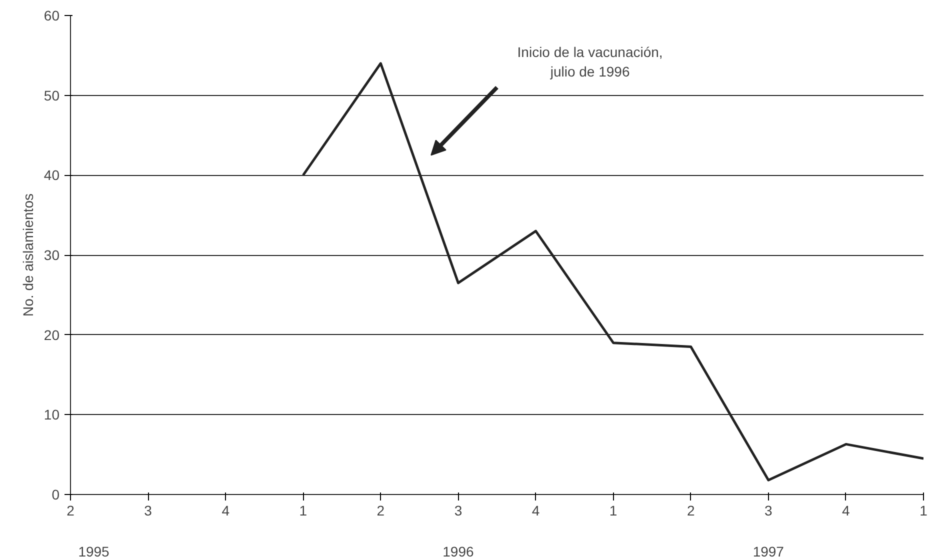 Image resolution: width=933 pixels, height=559 pixels. Describe the element at coordinates (590, 62) in the screenshot. I see `annotation: Inicio de la vacunación, julio de 1996` at that location.